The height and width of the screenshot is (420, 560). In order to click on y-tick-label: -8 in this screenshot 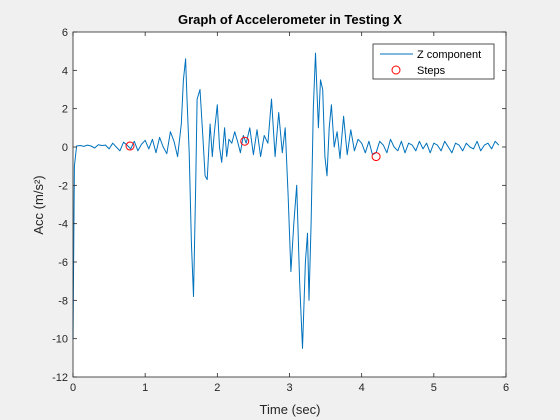, I will do `click(63, 301)`.